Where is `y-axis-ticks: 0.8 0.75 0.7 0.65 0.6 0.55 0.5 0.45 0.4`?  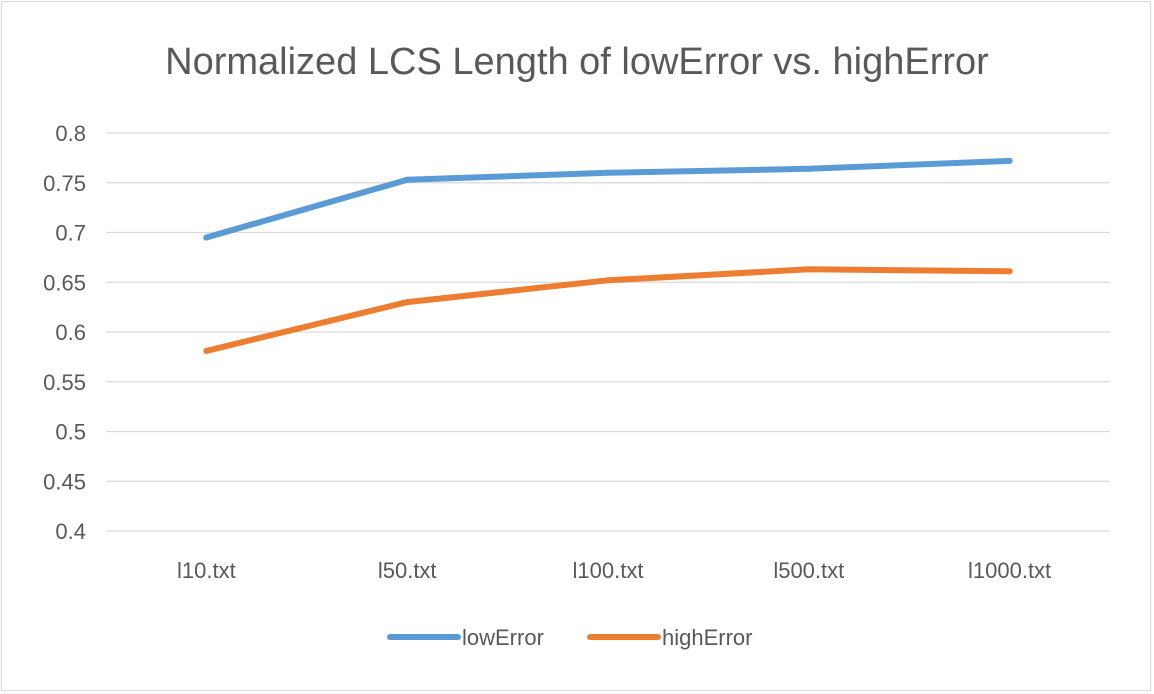 y-axis-ticks: 0.8 0.75 0.7 0.65 0.6 0.55 0.5 0.45 0.4 is located at coordinates (64, 332).